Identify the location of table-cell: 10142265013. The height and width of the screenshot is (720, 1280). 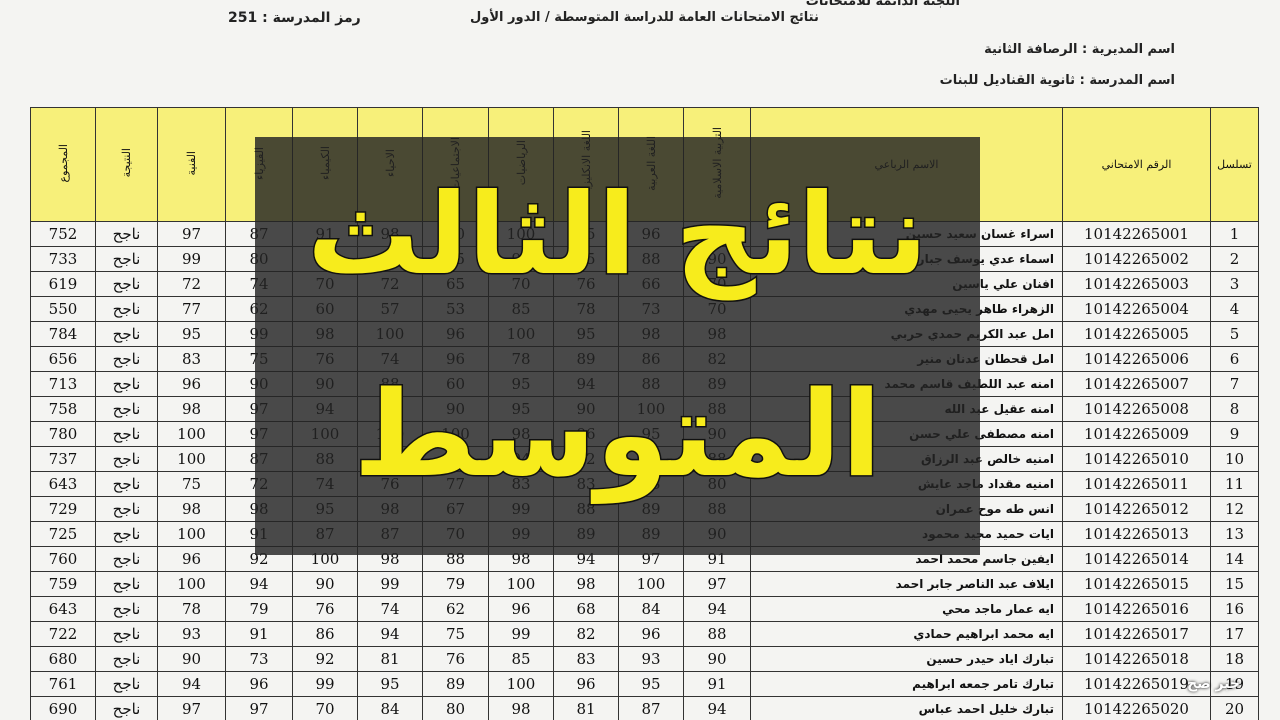
(1136, 534).